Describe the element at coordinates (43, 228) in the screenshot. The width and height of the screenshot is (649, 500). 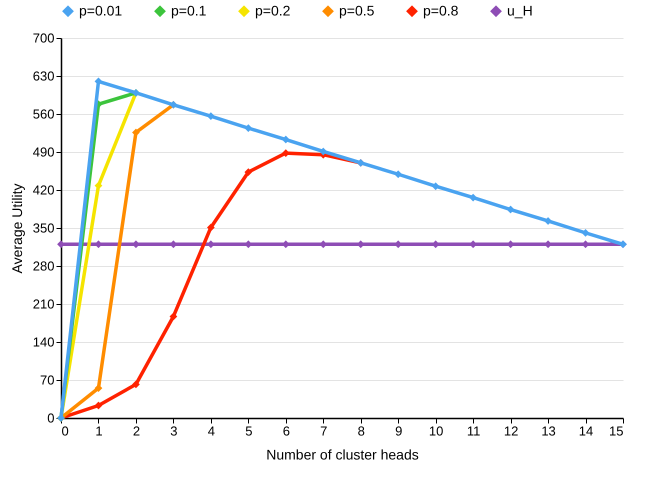
I see `y-tick-label: 350` at that location.